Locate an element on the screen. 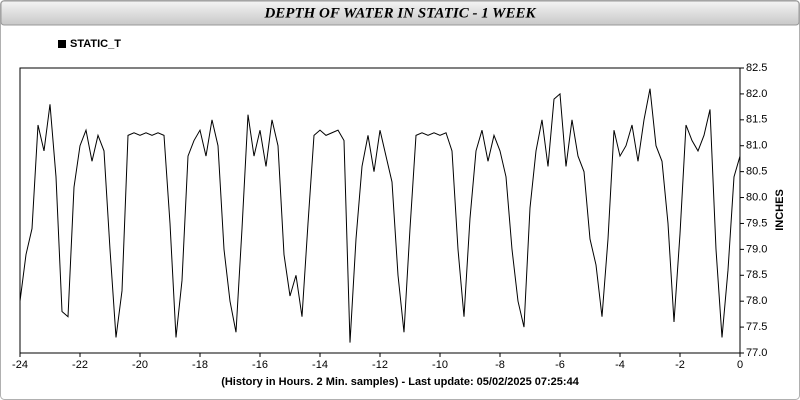 The height and width of the screenshot is (400, 800). legend-label: STATIC_T is located at coordinates (95, 44).